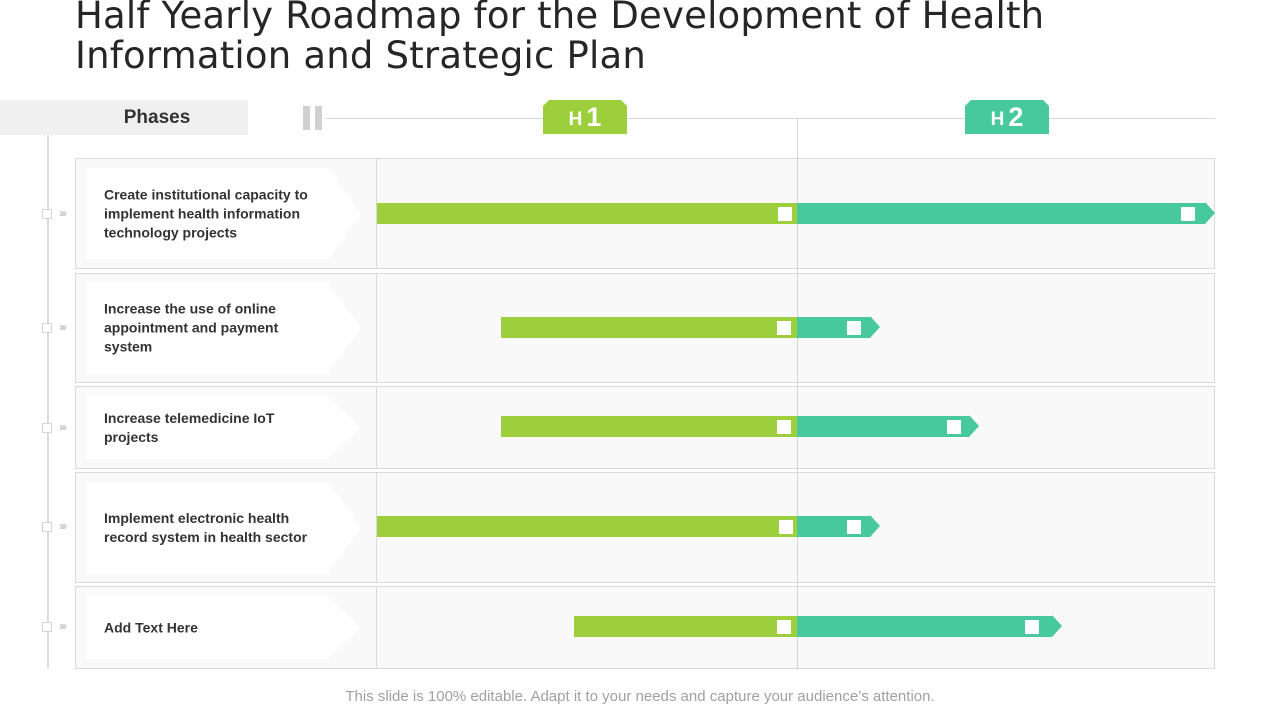  What do you see at coordinates (189, 427) in the screenshot?
I see `phase-label: Increase telemedicine IoT projects` at bounding box center [189, 427].